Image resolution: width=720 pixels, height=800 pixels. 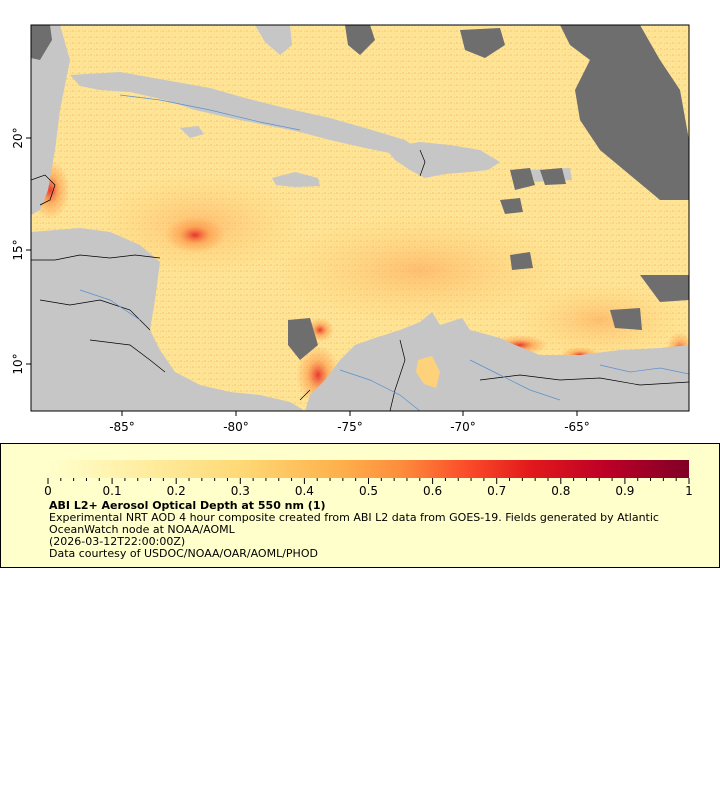 I want to click on lon-tick-label: -70°, so click(x=463, y=427).